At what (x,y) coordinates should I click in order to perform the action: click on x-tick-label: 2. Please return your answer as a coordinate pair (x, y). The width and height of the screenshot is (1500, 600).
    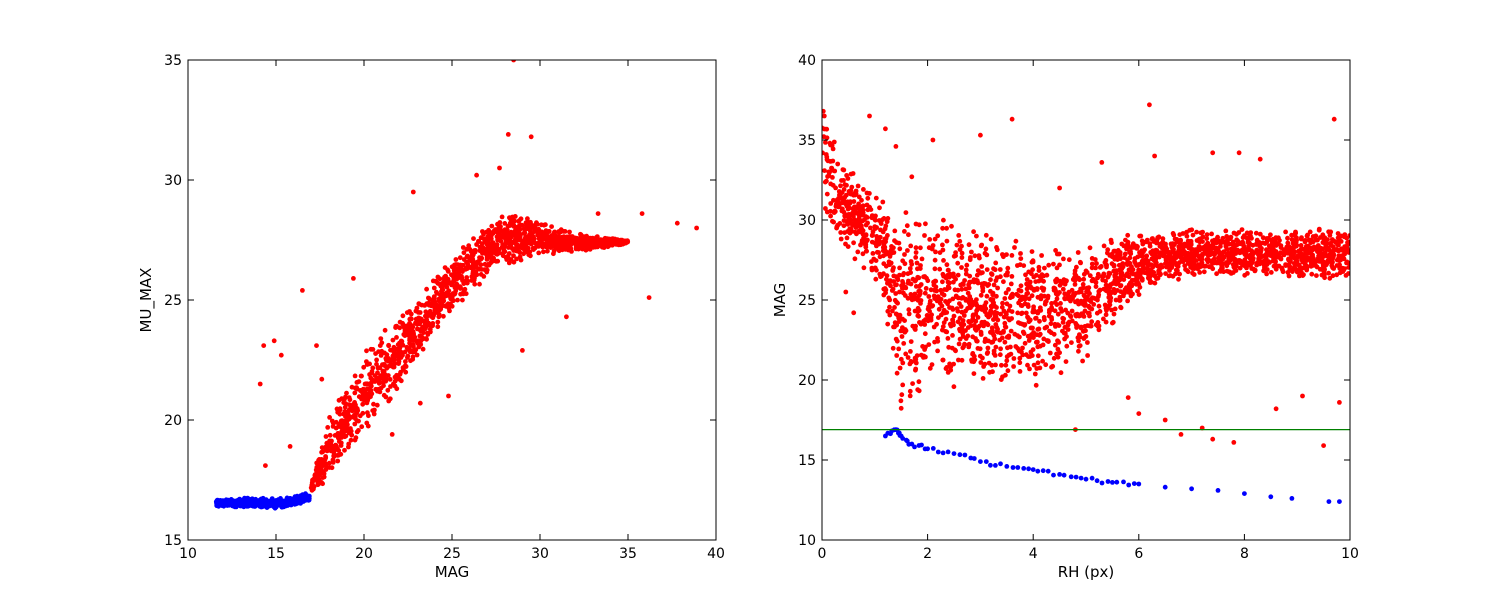
    Looking at the image, I should click on (927, 554).